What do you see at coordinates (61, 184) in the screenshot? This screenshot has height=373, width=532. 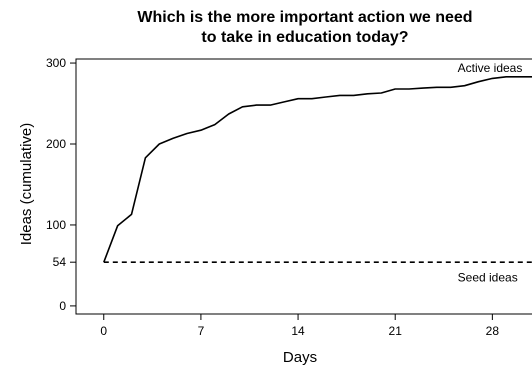 I see `y-axis: 0 54 100 200 300` at bounding box center [61, 184].